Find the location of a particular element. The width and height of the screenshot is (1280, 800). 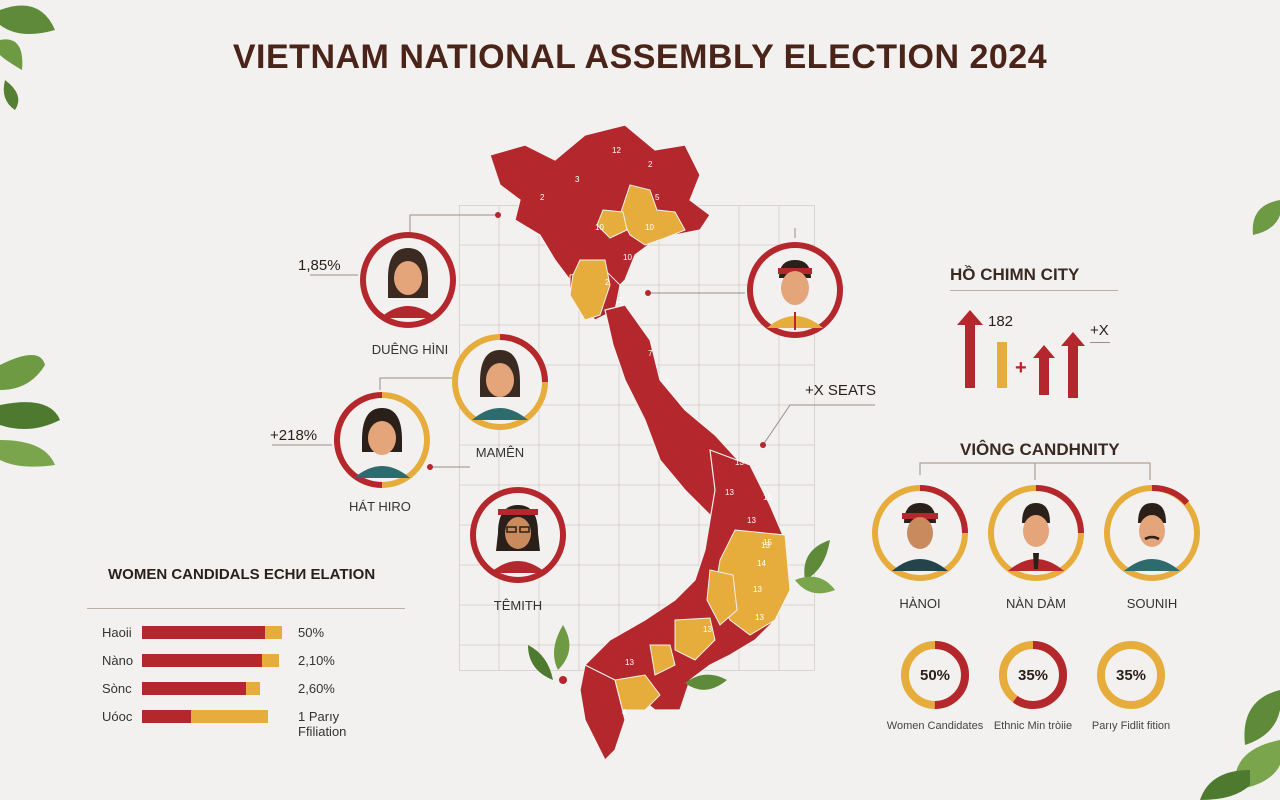

women-row-value: 2,10% is located at coordinates (316, 660).